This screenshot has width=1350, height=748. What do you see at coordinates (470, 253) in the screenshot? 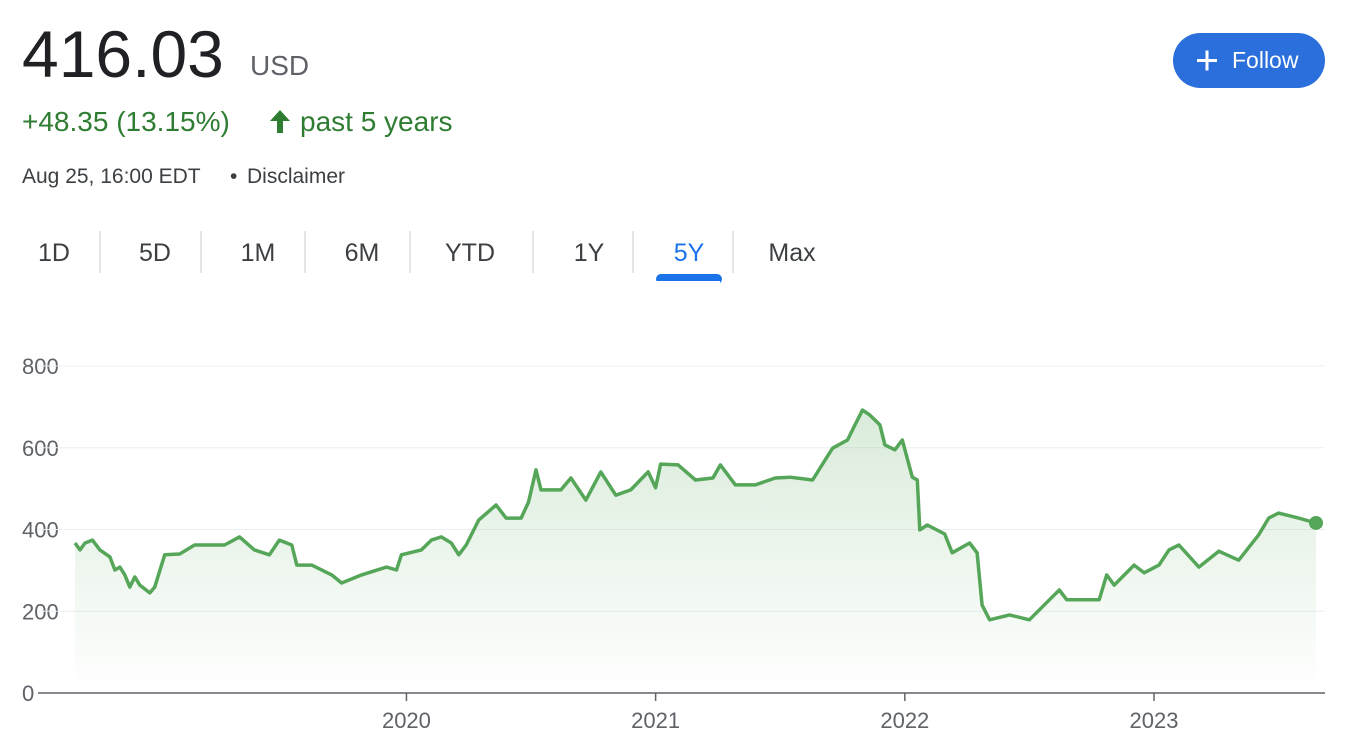
I see `tab: YTD` at bounding box center [470, 253].